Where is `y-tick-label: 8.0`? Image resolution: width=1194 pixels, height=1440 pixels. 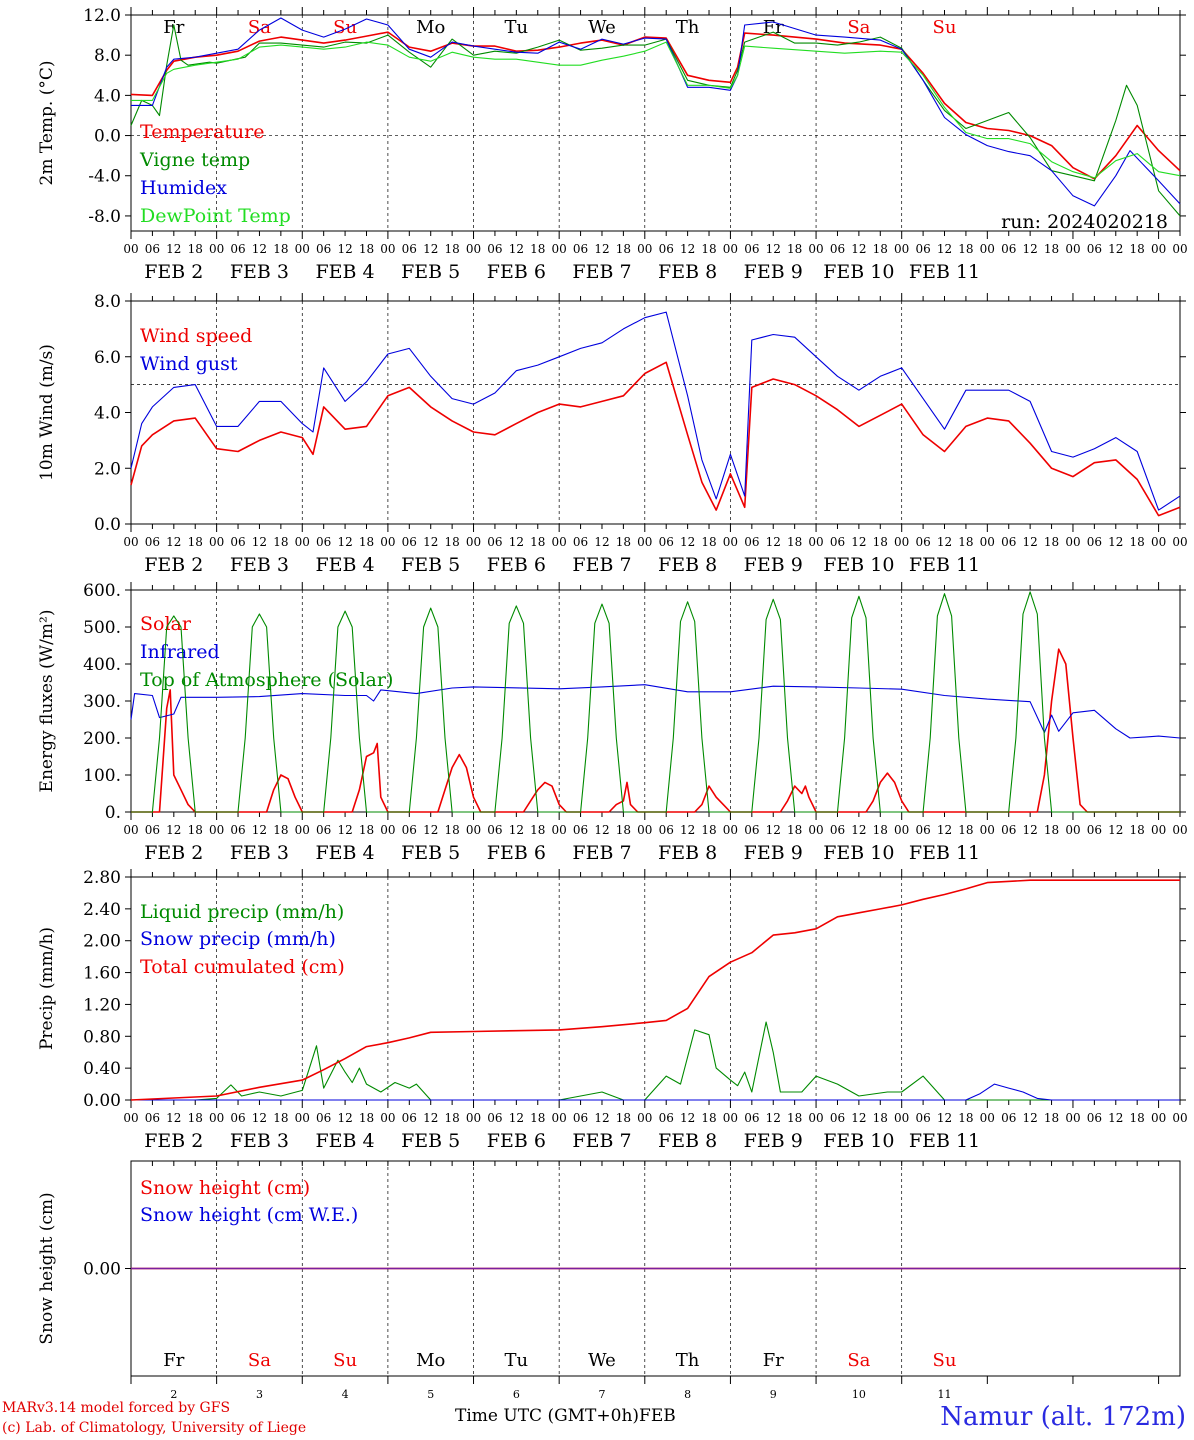 y-tick-label: 8.0 is located at coordinates (107, 56).